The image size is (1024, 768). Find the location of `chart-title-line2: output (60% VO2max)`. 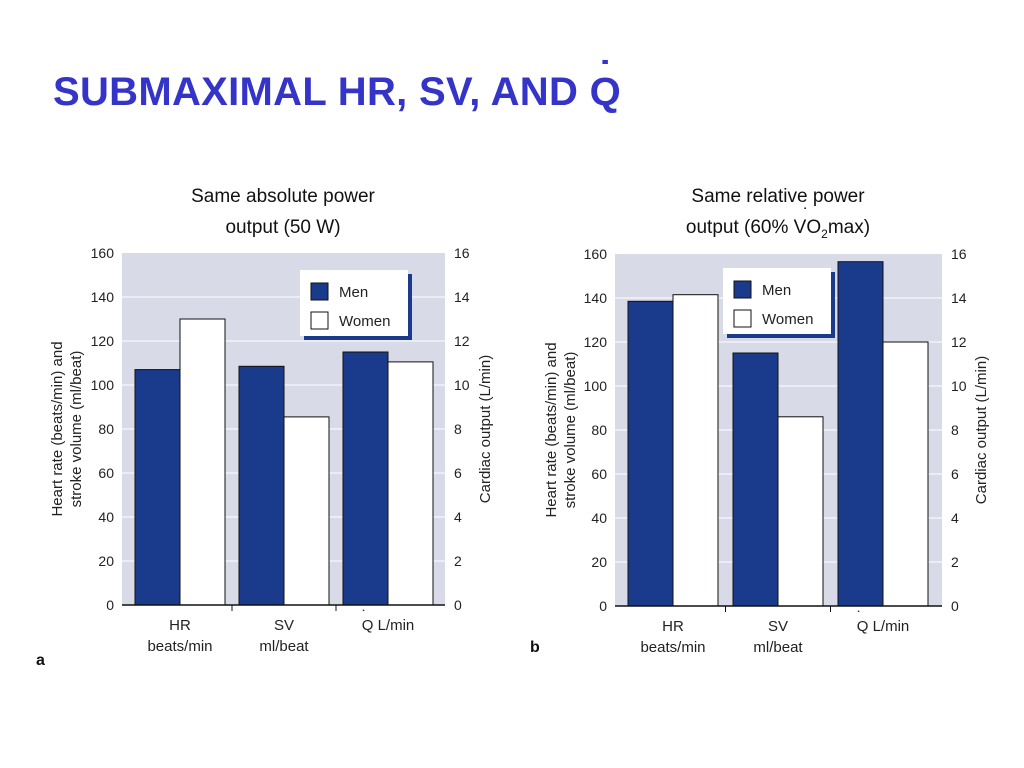

chart-title-line2: output (60% VO2max) is located at coordinates (778, 229).